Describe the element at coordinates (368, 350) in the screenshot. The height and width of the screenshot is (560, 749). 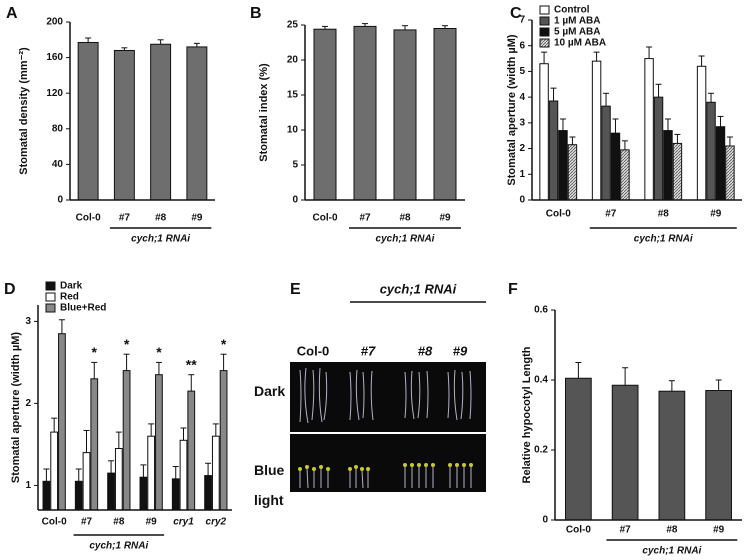
I see `column-label: #7` at that location.